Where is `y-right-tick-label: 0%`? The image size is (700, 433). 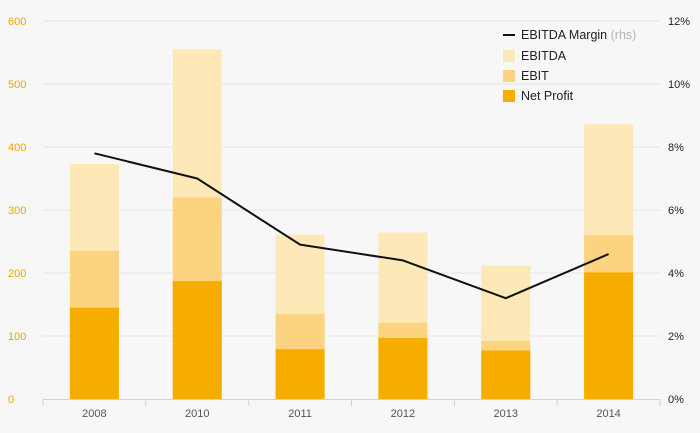
y-right-tick-label: 0% is located at coordinates (676, 400).